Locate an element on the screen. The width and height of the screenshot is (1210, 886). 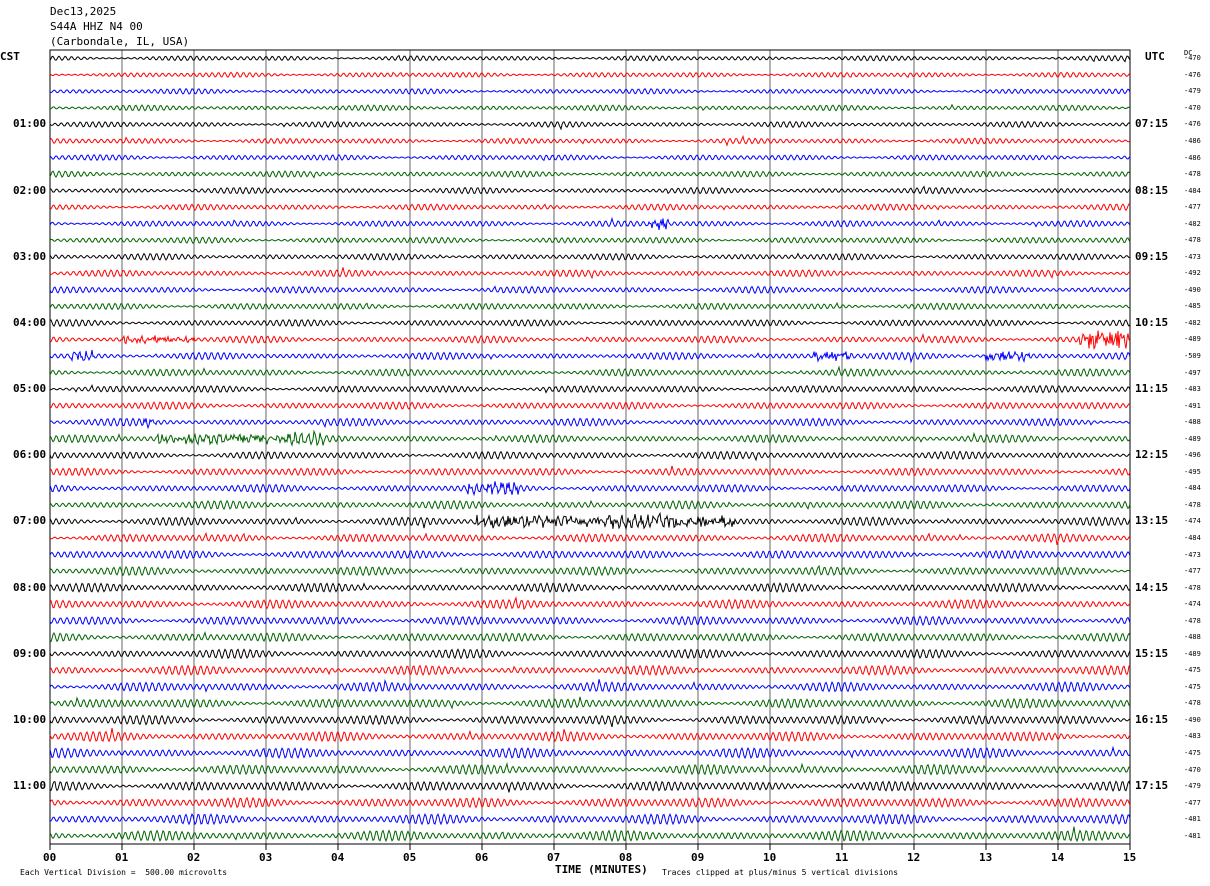
x-axis-label: TIME (MINUTES) is located at coordinates (601, 869).